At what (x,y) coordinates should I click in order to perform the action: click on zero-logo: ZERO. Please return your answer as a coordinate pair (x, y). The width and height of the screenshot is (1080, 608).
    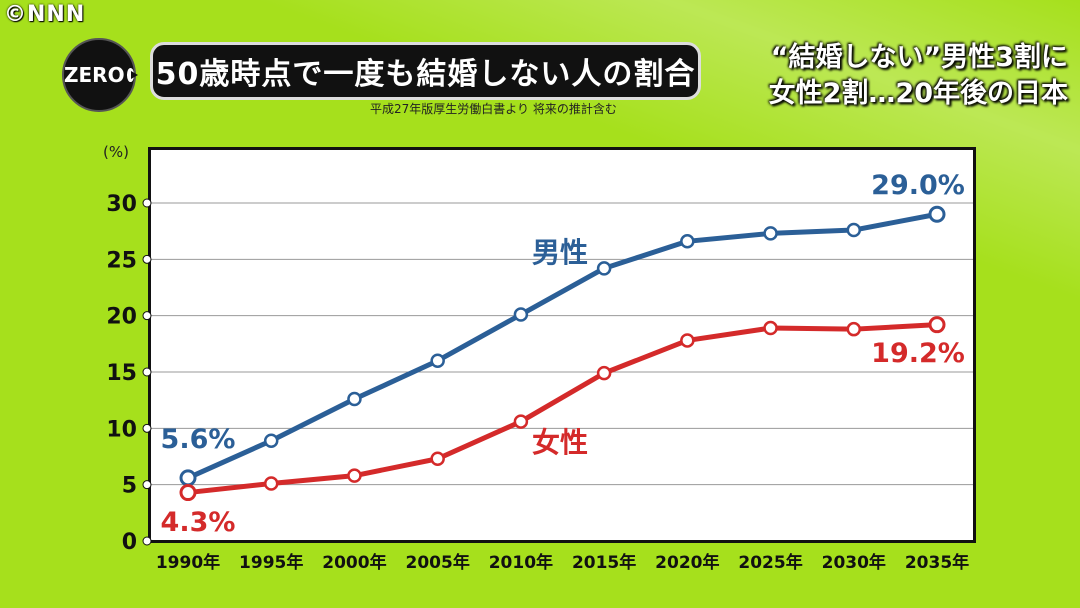
    Looking at the image, I should click on (100, 75).